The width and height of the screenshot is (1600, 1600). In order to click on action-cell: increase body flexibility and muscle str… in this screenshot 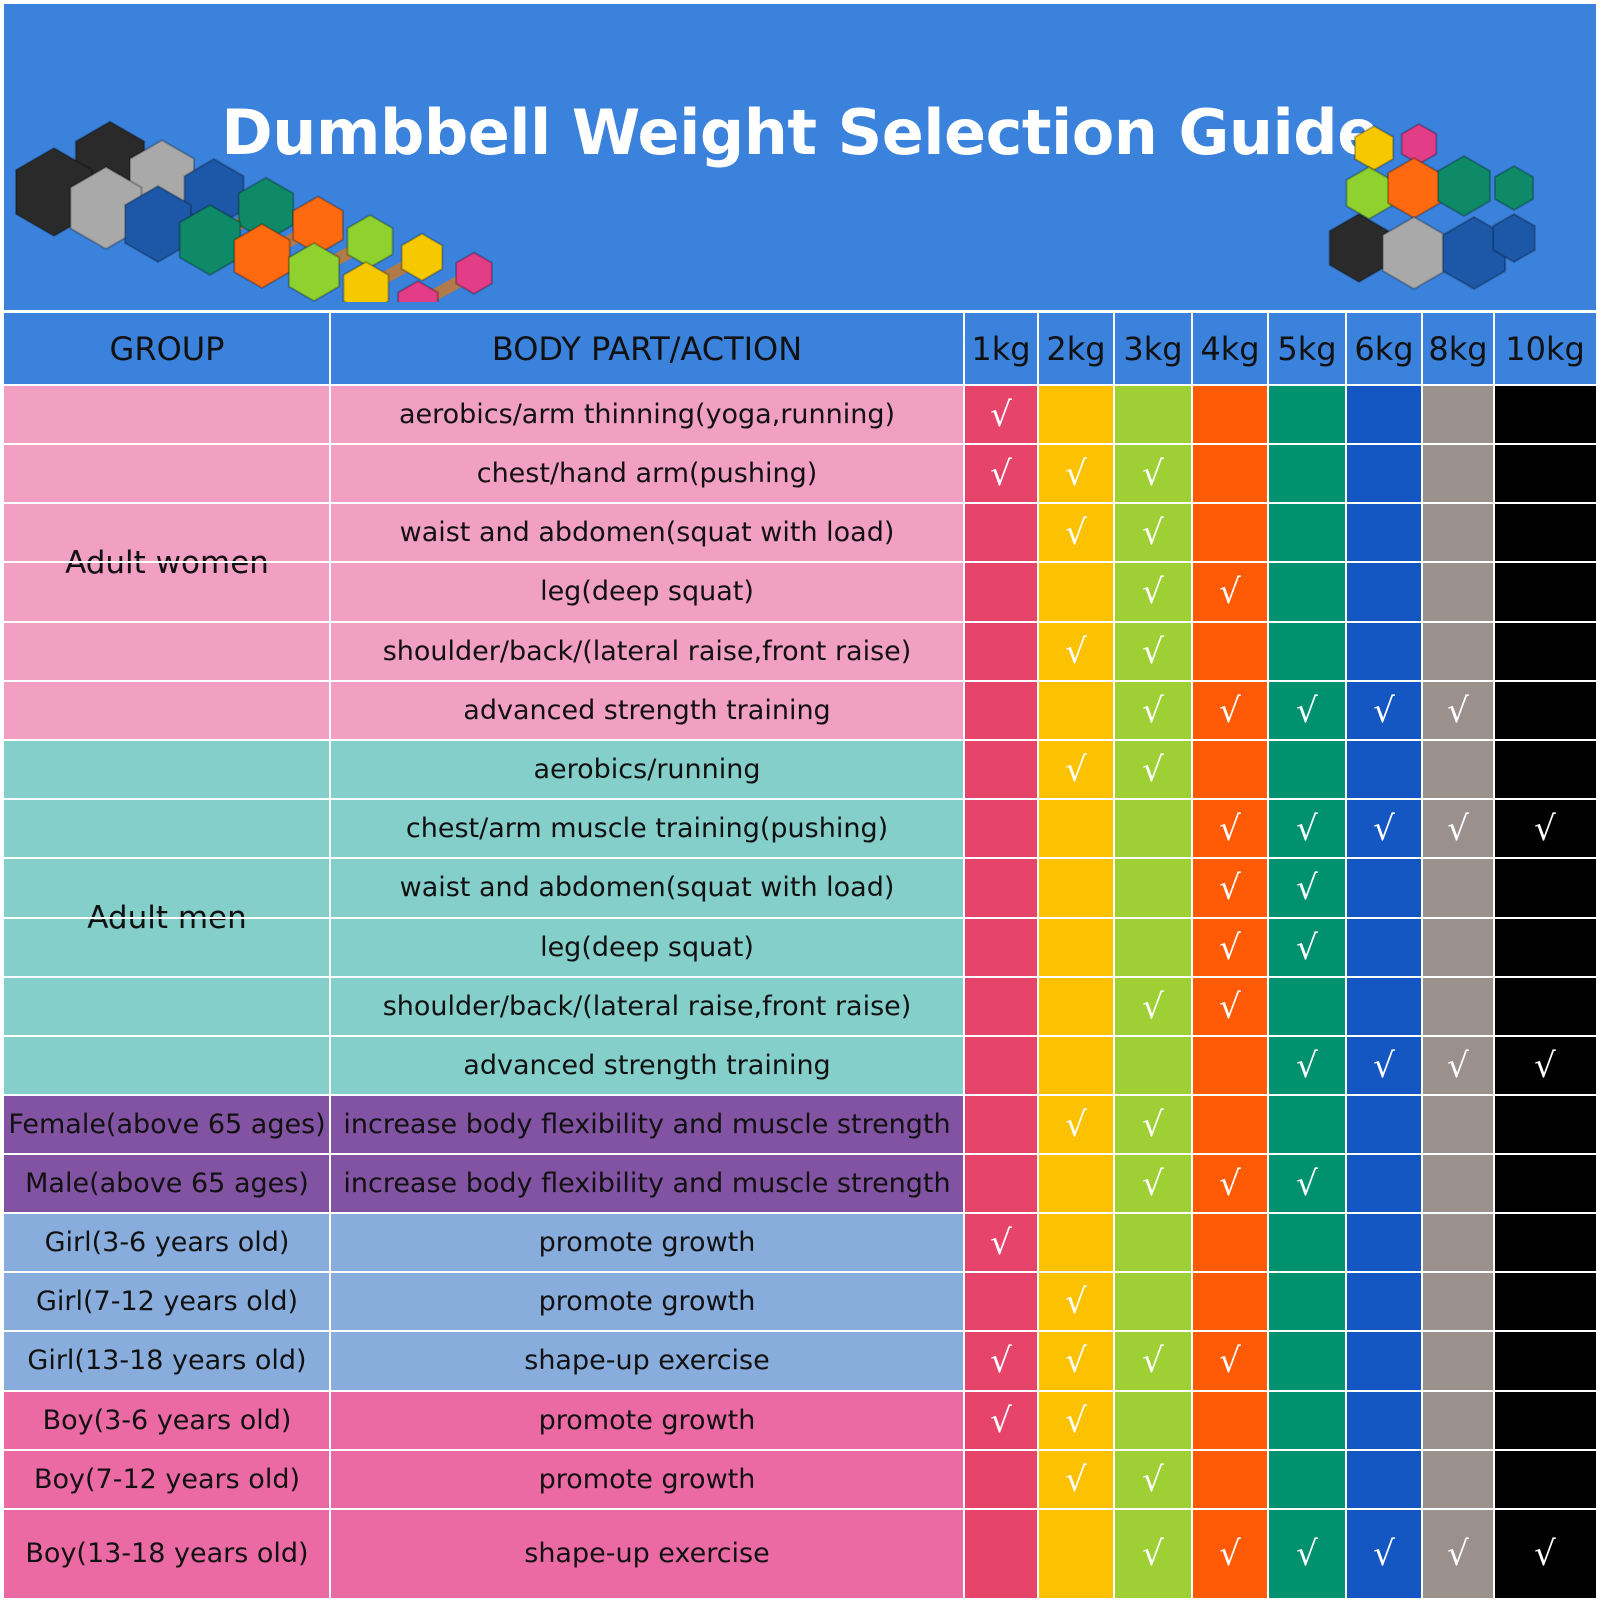, I will do `click(647, 1183)`.